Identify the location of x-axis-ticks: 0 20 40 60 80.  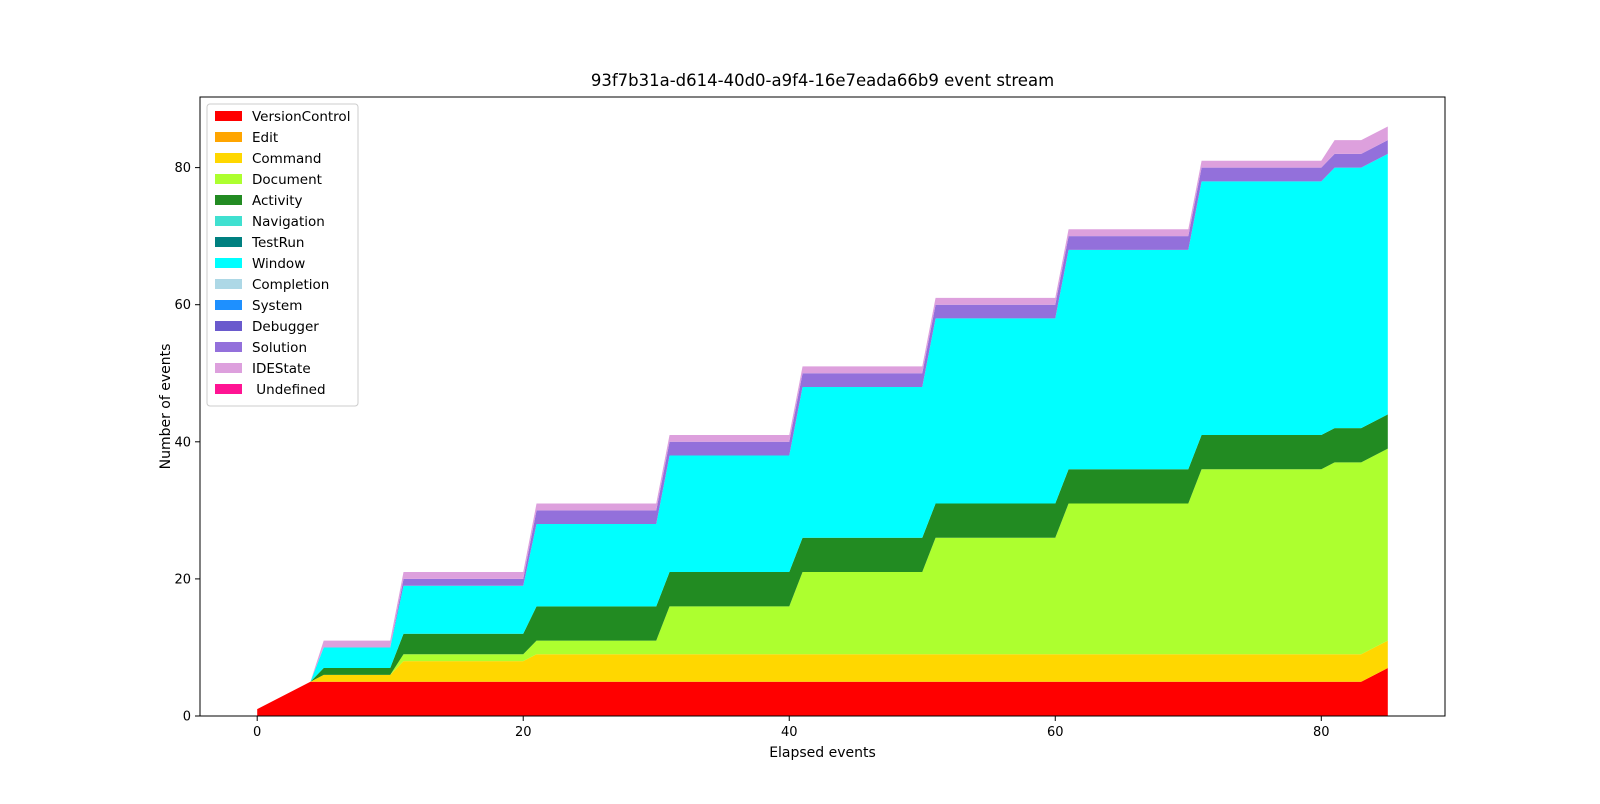
(791, 728).